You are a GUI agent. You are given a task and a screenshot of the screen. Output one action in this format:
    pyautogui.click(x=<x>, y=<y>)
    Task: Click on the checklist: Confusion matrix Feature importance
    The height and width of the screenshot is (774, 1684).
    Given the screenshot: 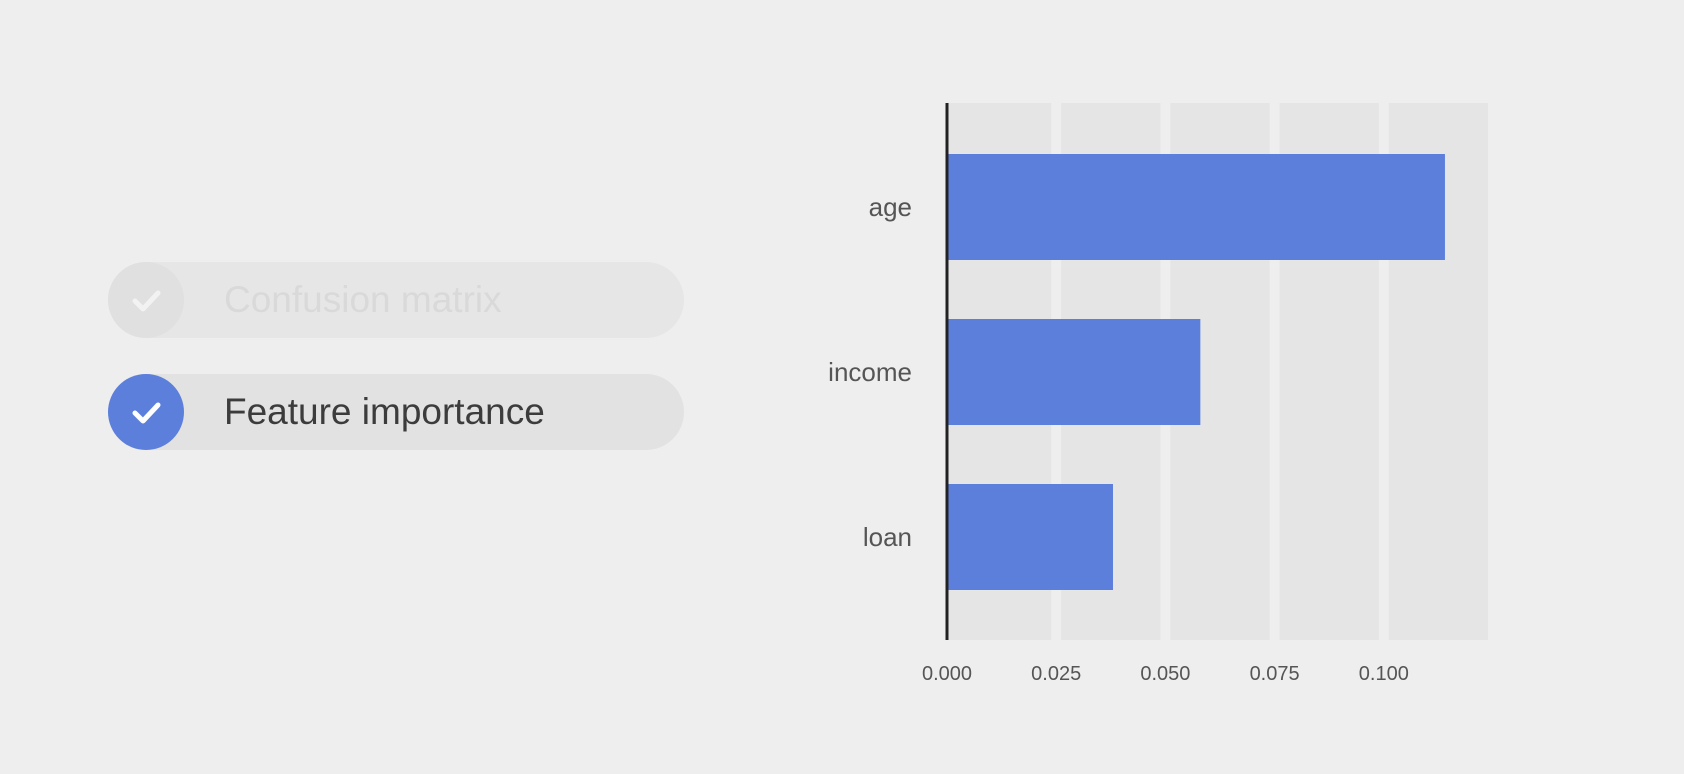 What is the action you would take?
    pyautogui.click(x=396, y=374)
    